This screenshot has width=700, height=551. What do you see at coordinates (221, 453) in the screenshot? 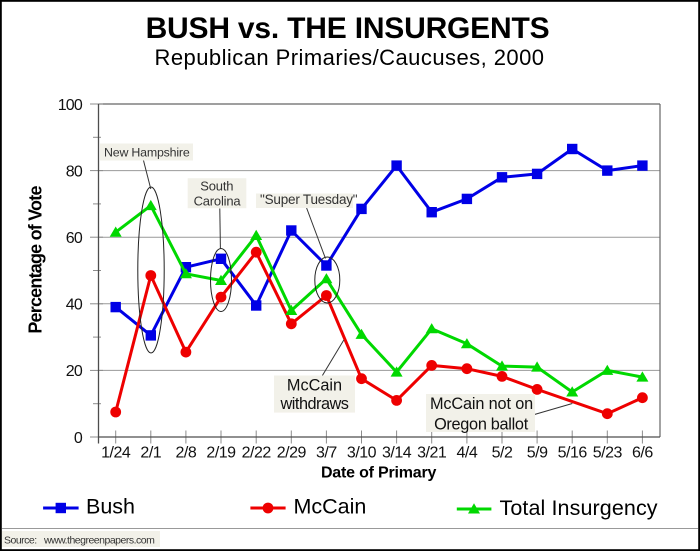
I see `svg-text: 2/19` at bounding box center [221, 453].